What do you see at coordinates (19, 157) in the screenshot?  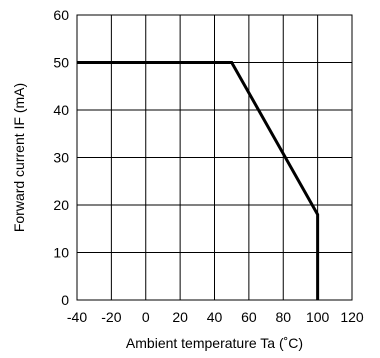 I see `y-axis-title: Forward current IF (mA)` at bounding box center [19, 157].